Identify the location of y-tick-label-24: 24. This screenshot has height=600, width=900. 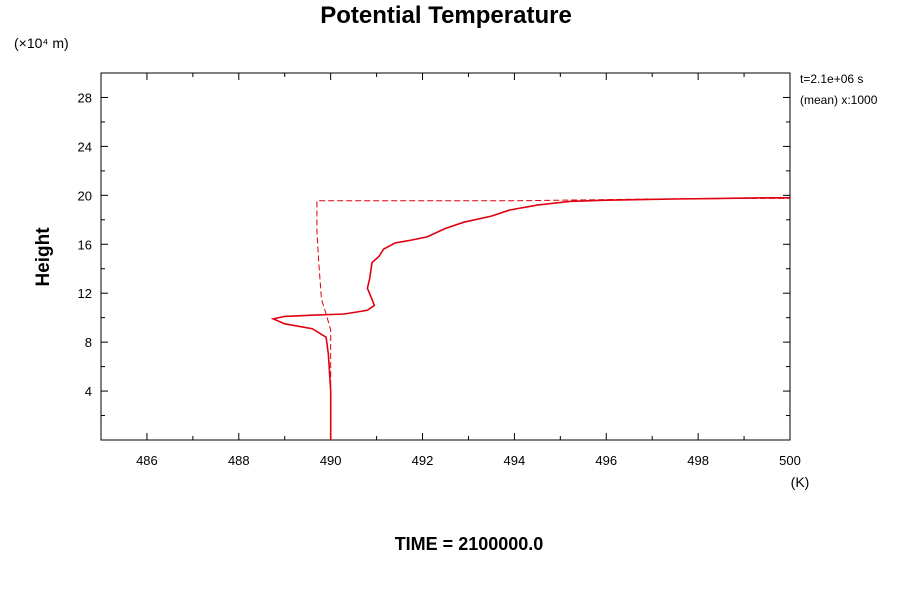
(85, 146).